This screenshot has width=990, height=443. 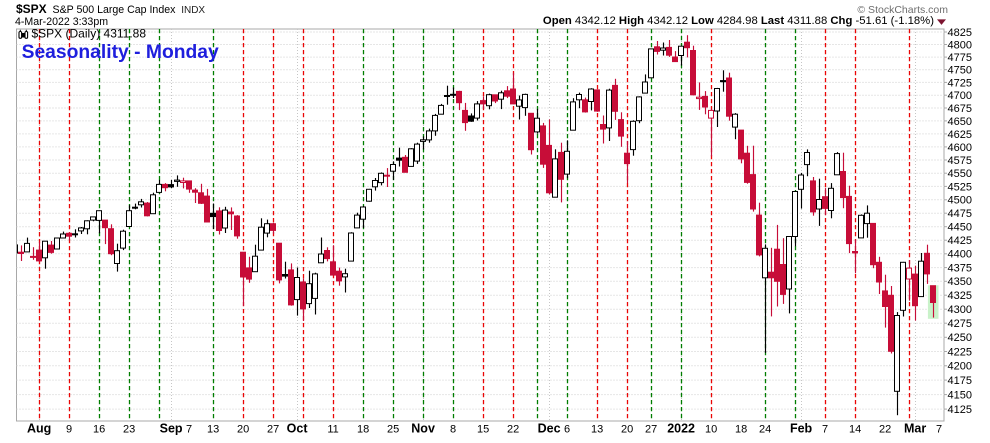 What do you see at coordinates (453, 430) in the screenshot?
I see `svg-text: 8` at bounding box center [453, 430].